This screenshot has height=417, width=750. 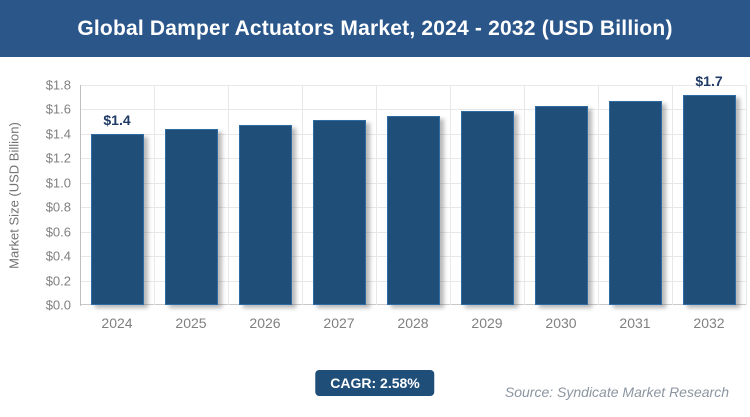 I want to click on y-tick-label: $1.8, so click(x=58, y=85).